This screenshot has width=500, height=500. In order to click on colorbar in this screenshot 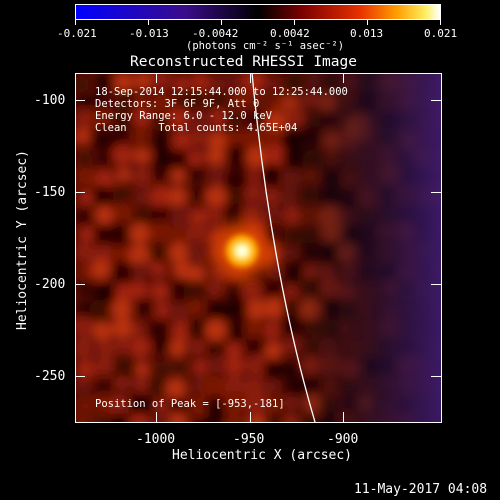, I will do `click(258, 12)`.